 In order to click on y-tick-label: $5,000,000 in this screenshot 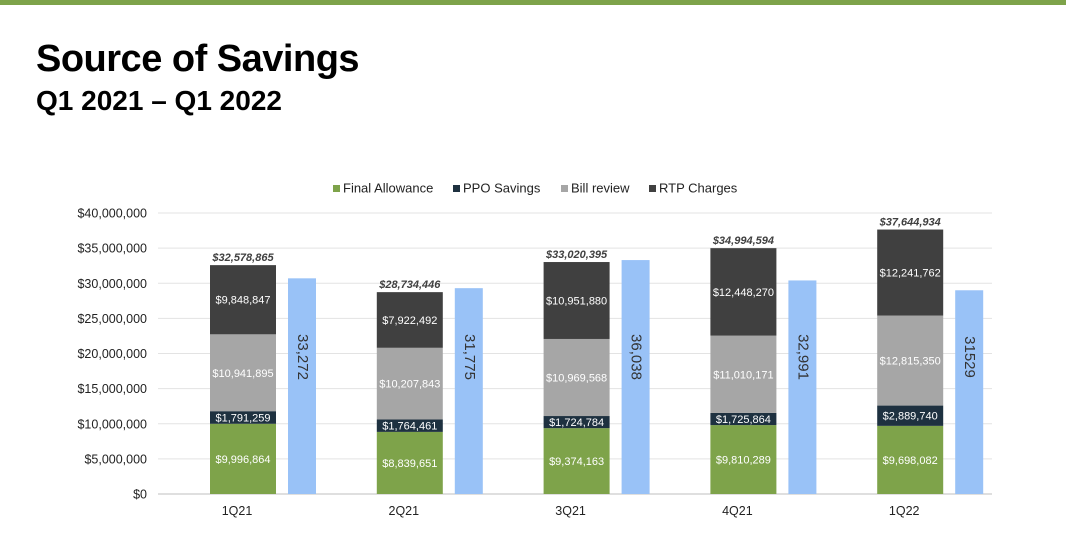, I will do `click(115, 459)`.